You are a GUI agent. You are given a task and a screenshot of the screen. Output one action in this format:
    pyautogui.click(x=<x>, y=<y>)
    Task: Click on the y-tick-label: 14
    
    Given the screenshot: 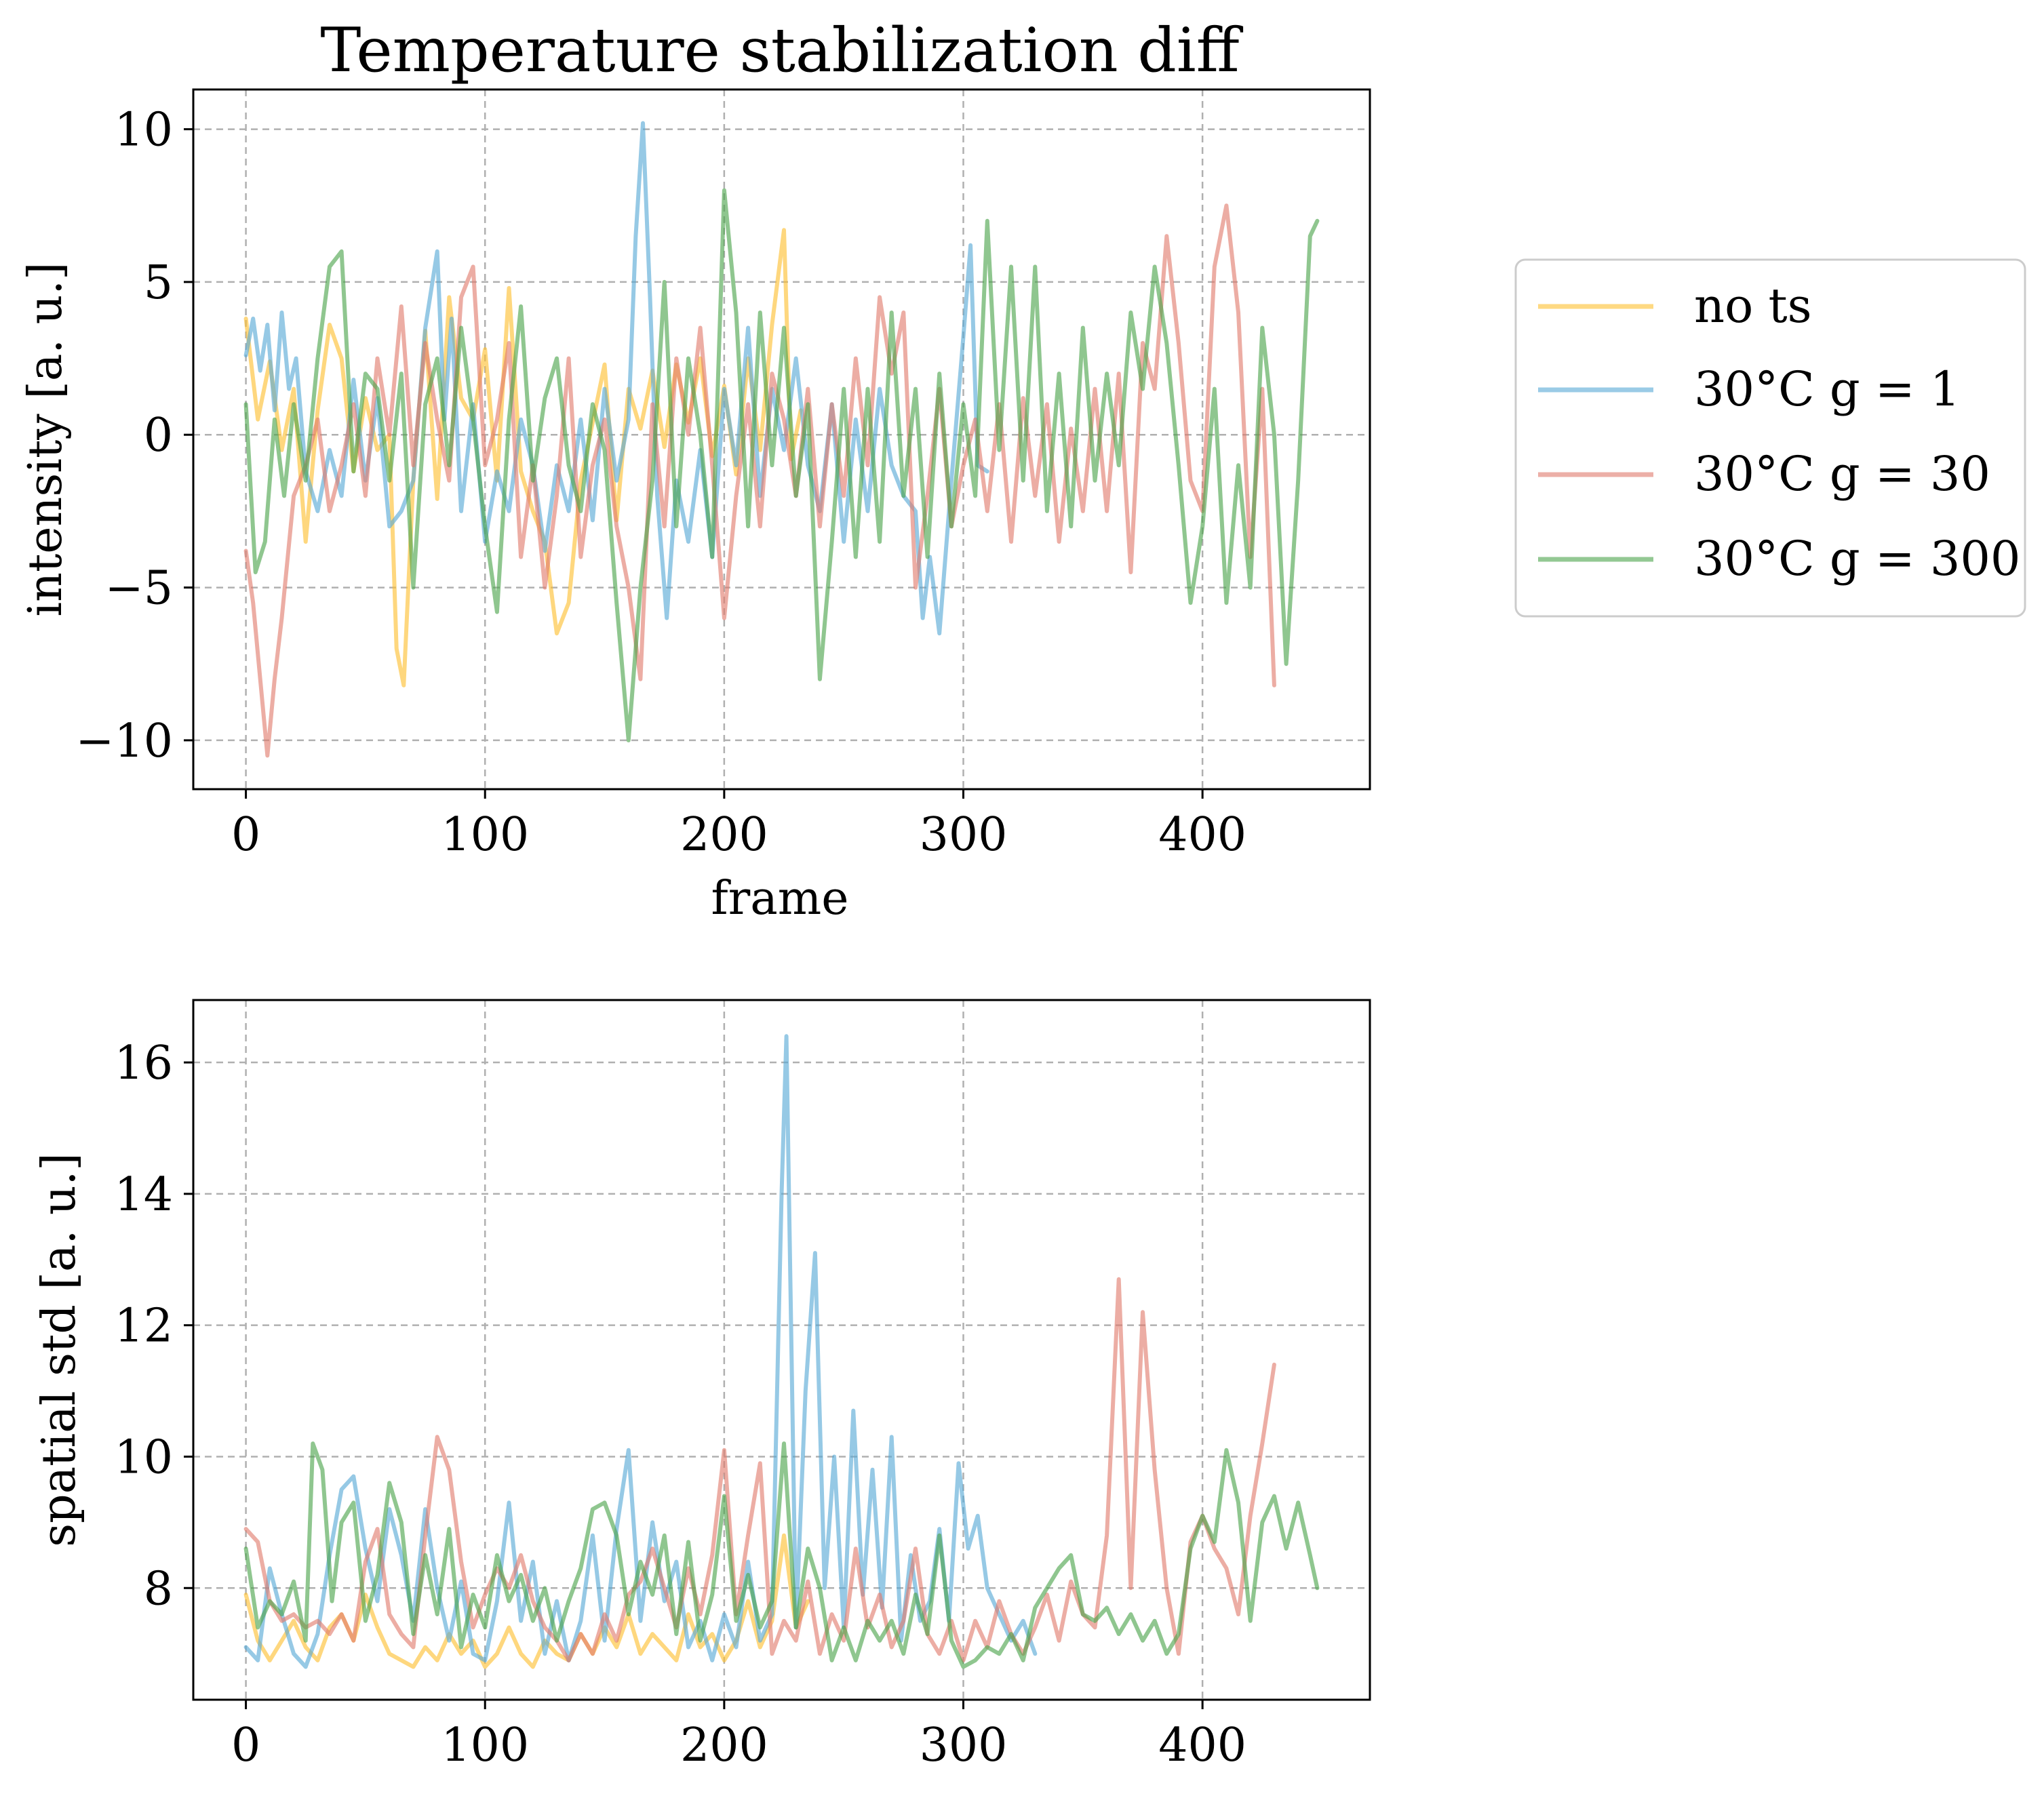 What is the action you would take?
    pyautogui.click(x=143, y=1195)
    